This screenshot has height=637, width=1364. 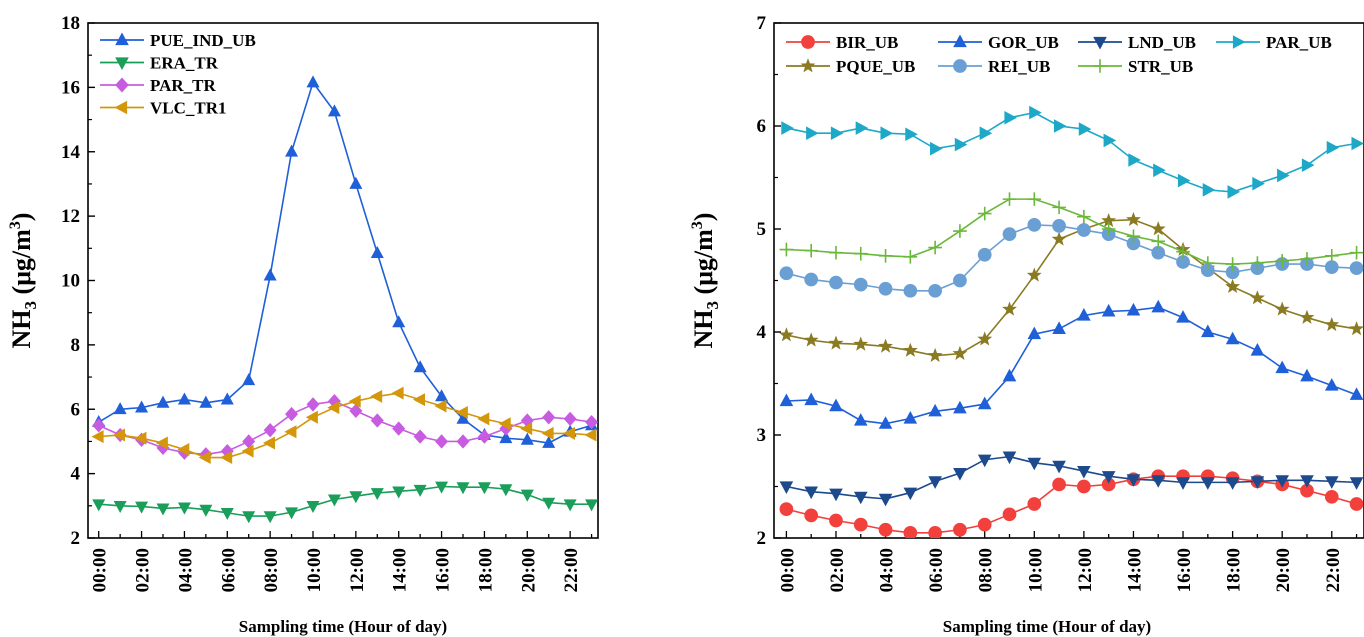 What do you see at coordinates (345, 501) in the screenshot?
I see `series-line-era-tr` at bounding box center [345, 501].